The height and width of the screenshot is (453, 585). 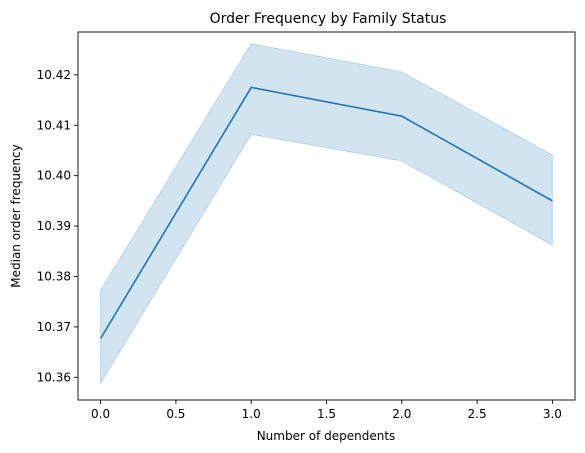 What do you see at coordinates (552, 414) in the screenshot?
I see `x-tick-label: 3.0` at bounding box center [552, 414].